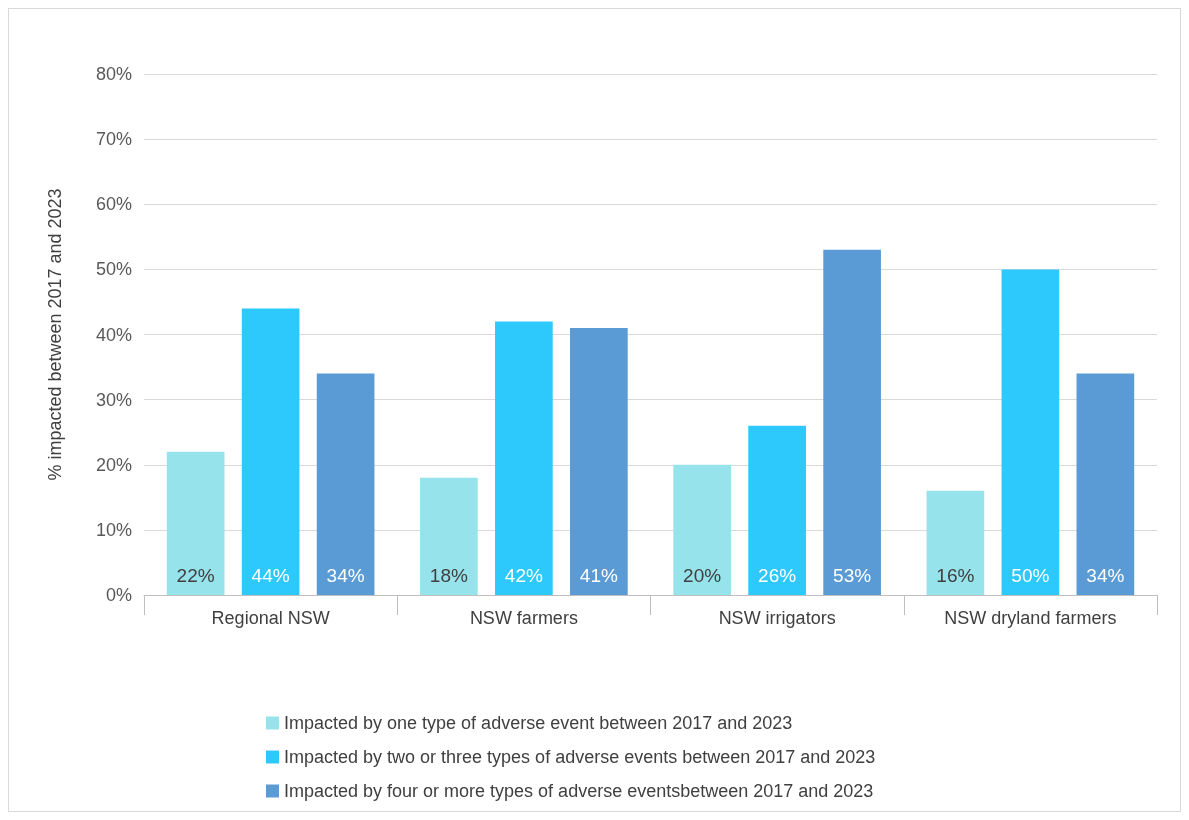 This screenshot has height=820, width=1189. What do you see at coordinates (113, 334) in the screenshot?
I see `y-tick-label: 40%` at bounding box center [113, 334].